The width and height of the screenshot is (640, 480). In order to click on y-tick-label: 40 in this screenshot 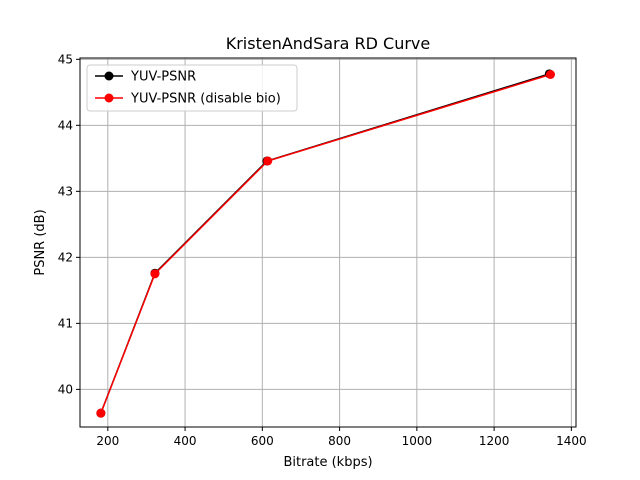, I will do `click(65, 389)`.